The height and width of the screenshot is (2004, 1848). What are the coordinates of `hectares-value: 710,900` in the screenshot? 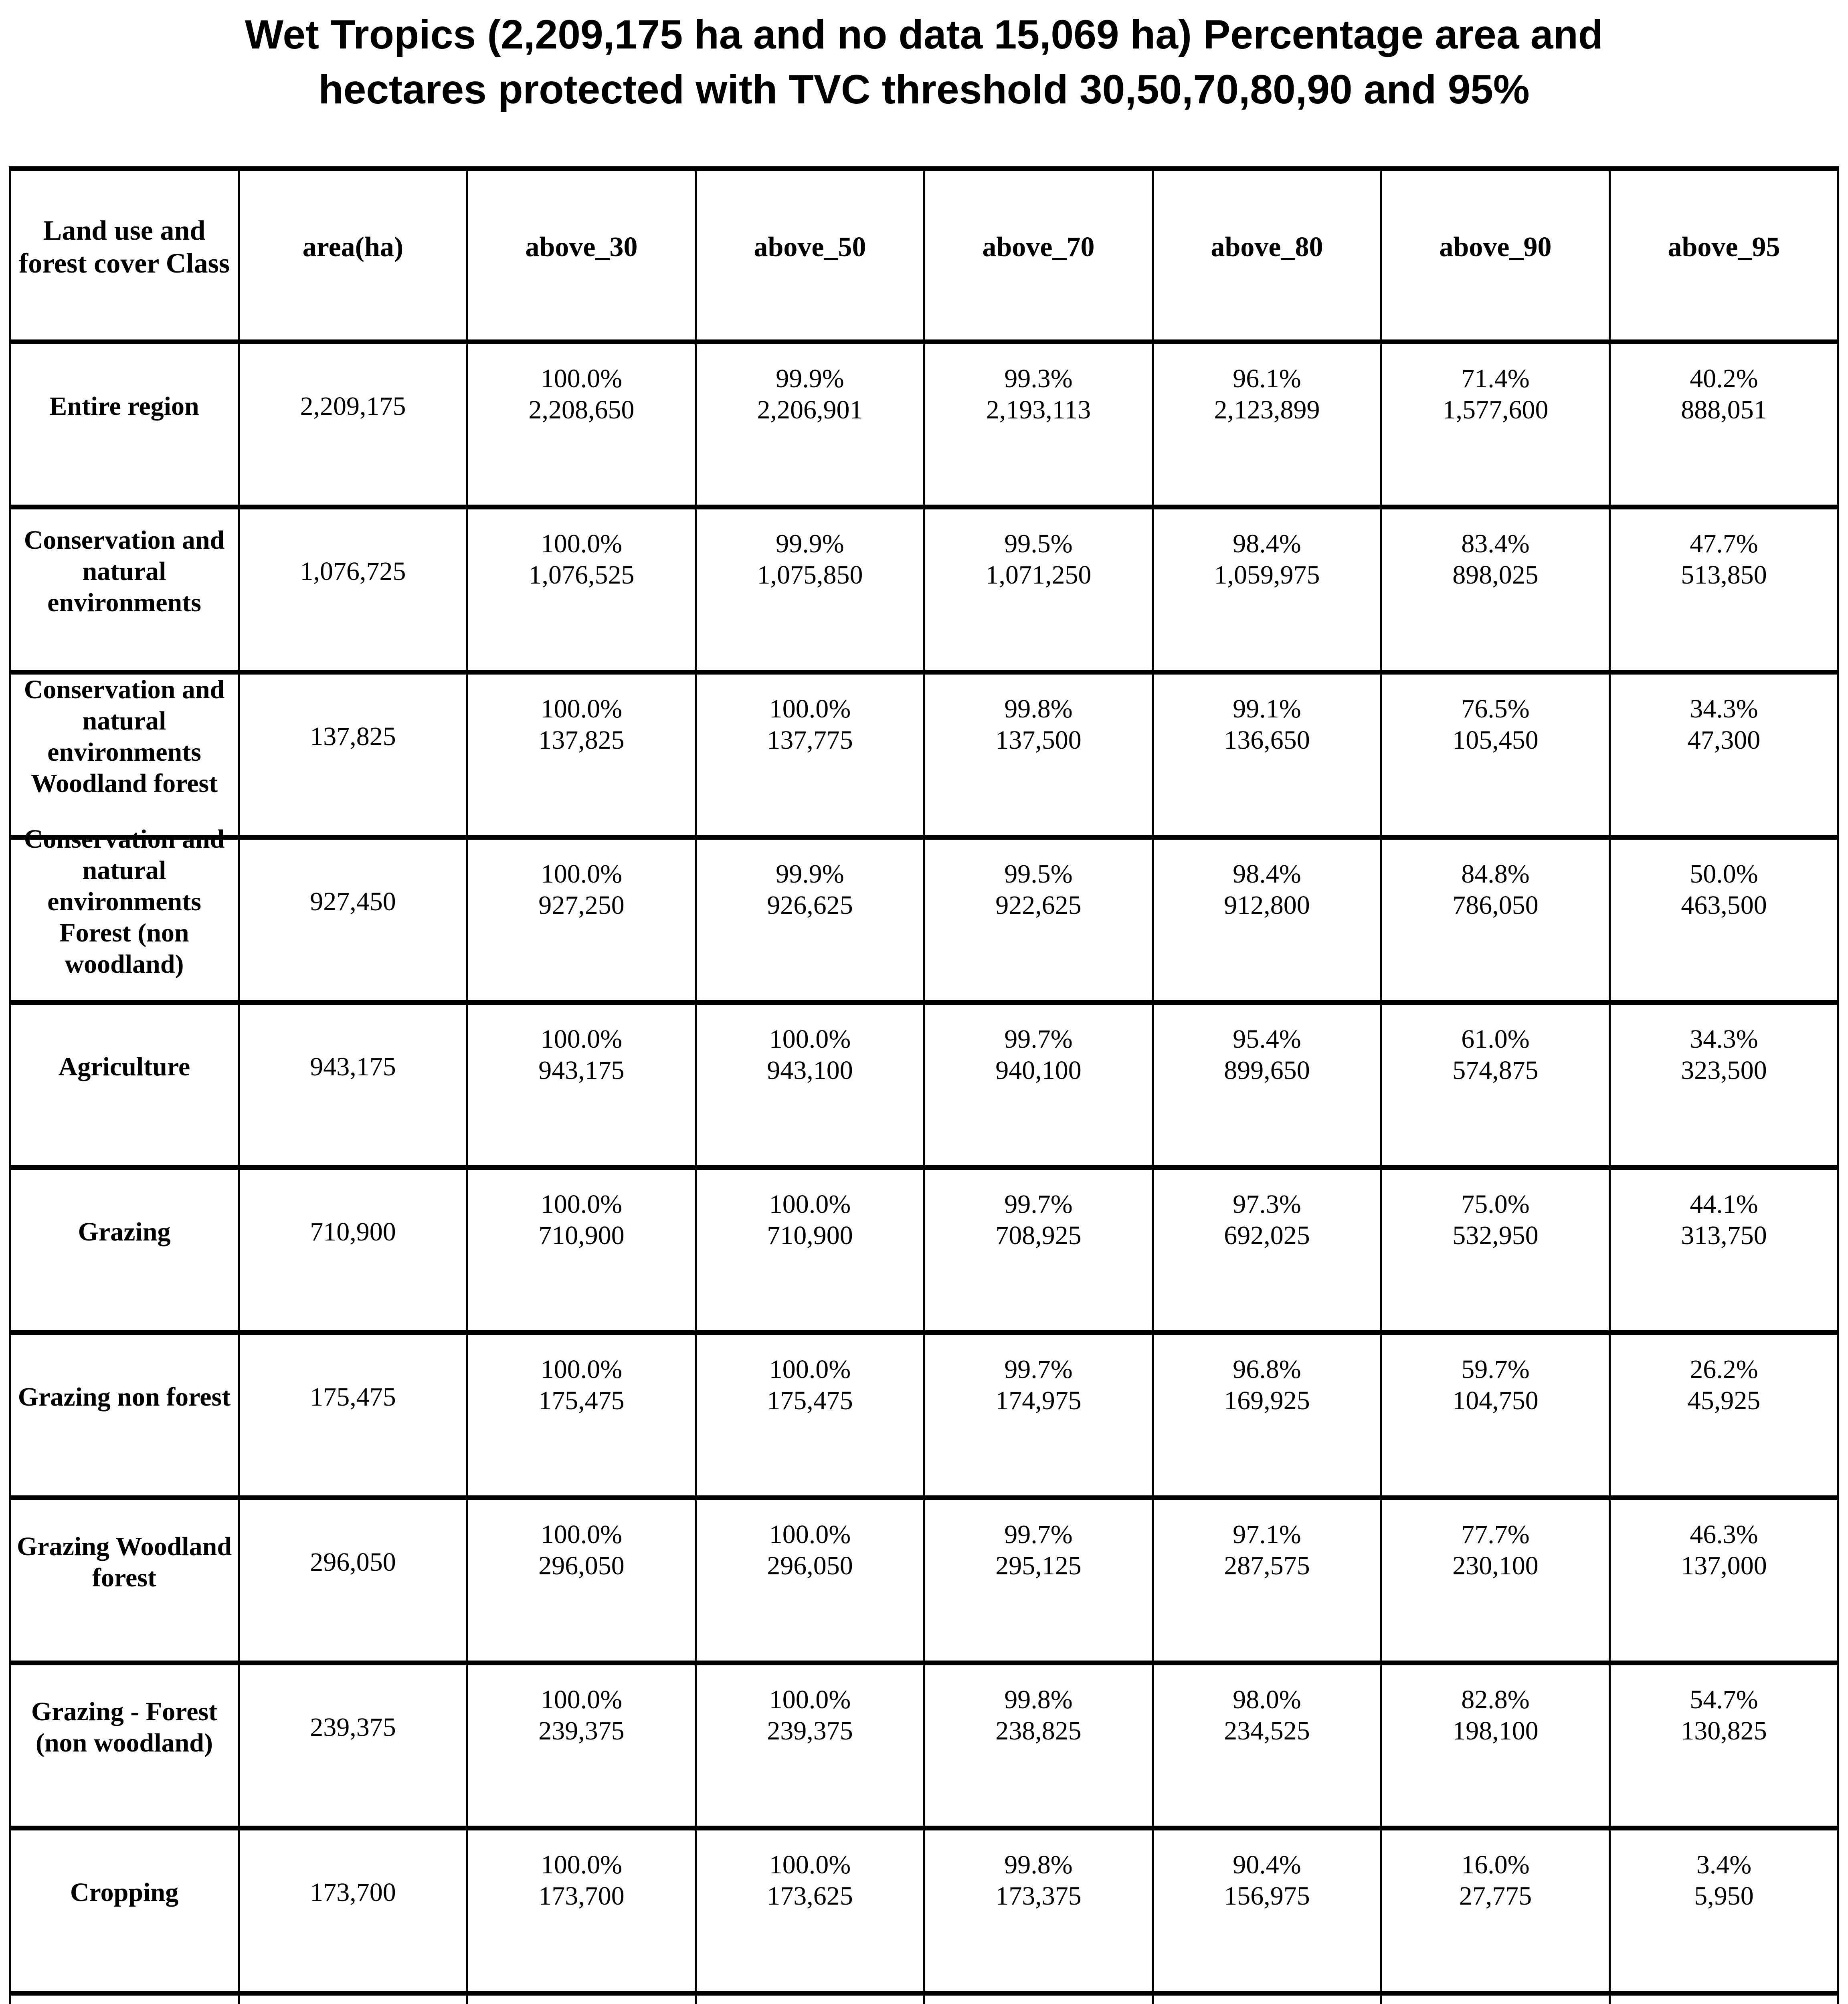 It's located at (581, 1236).